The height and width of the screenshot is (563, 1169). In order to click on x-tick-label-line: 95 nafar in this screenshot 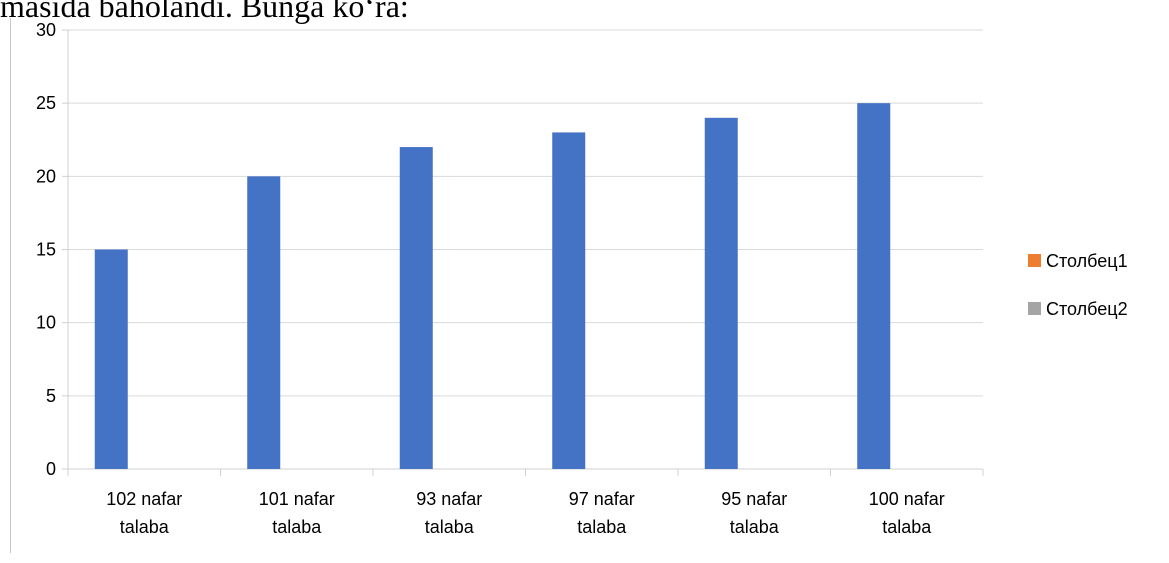, I will do `click(754, 499)`.